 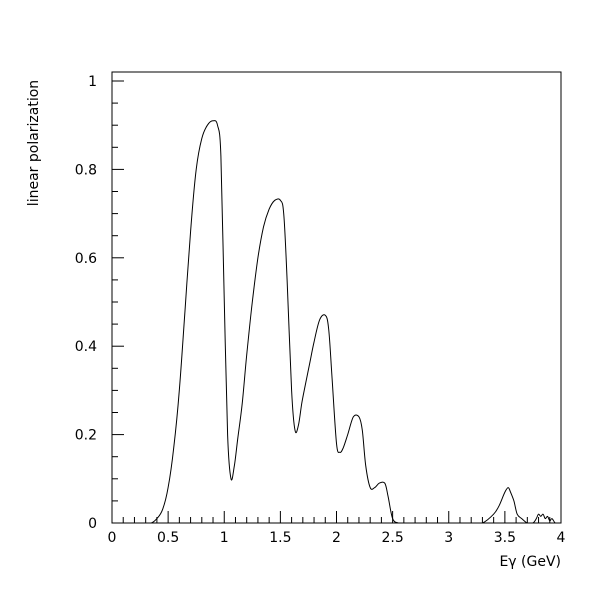 I want to click on x-tick-label: 0.5, so click(x=168, y=538).